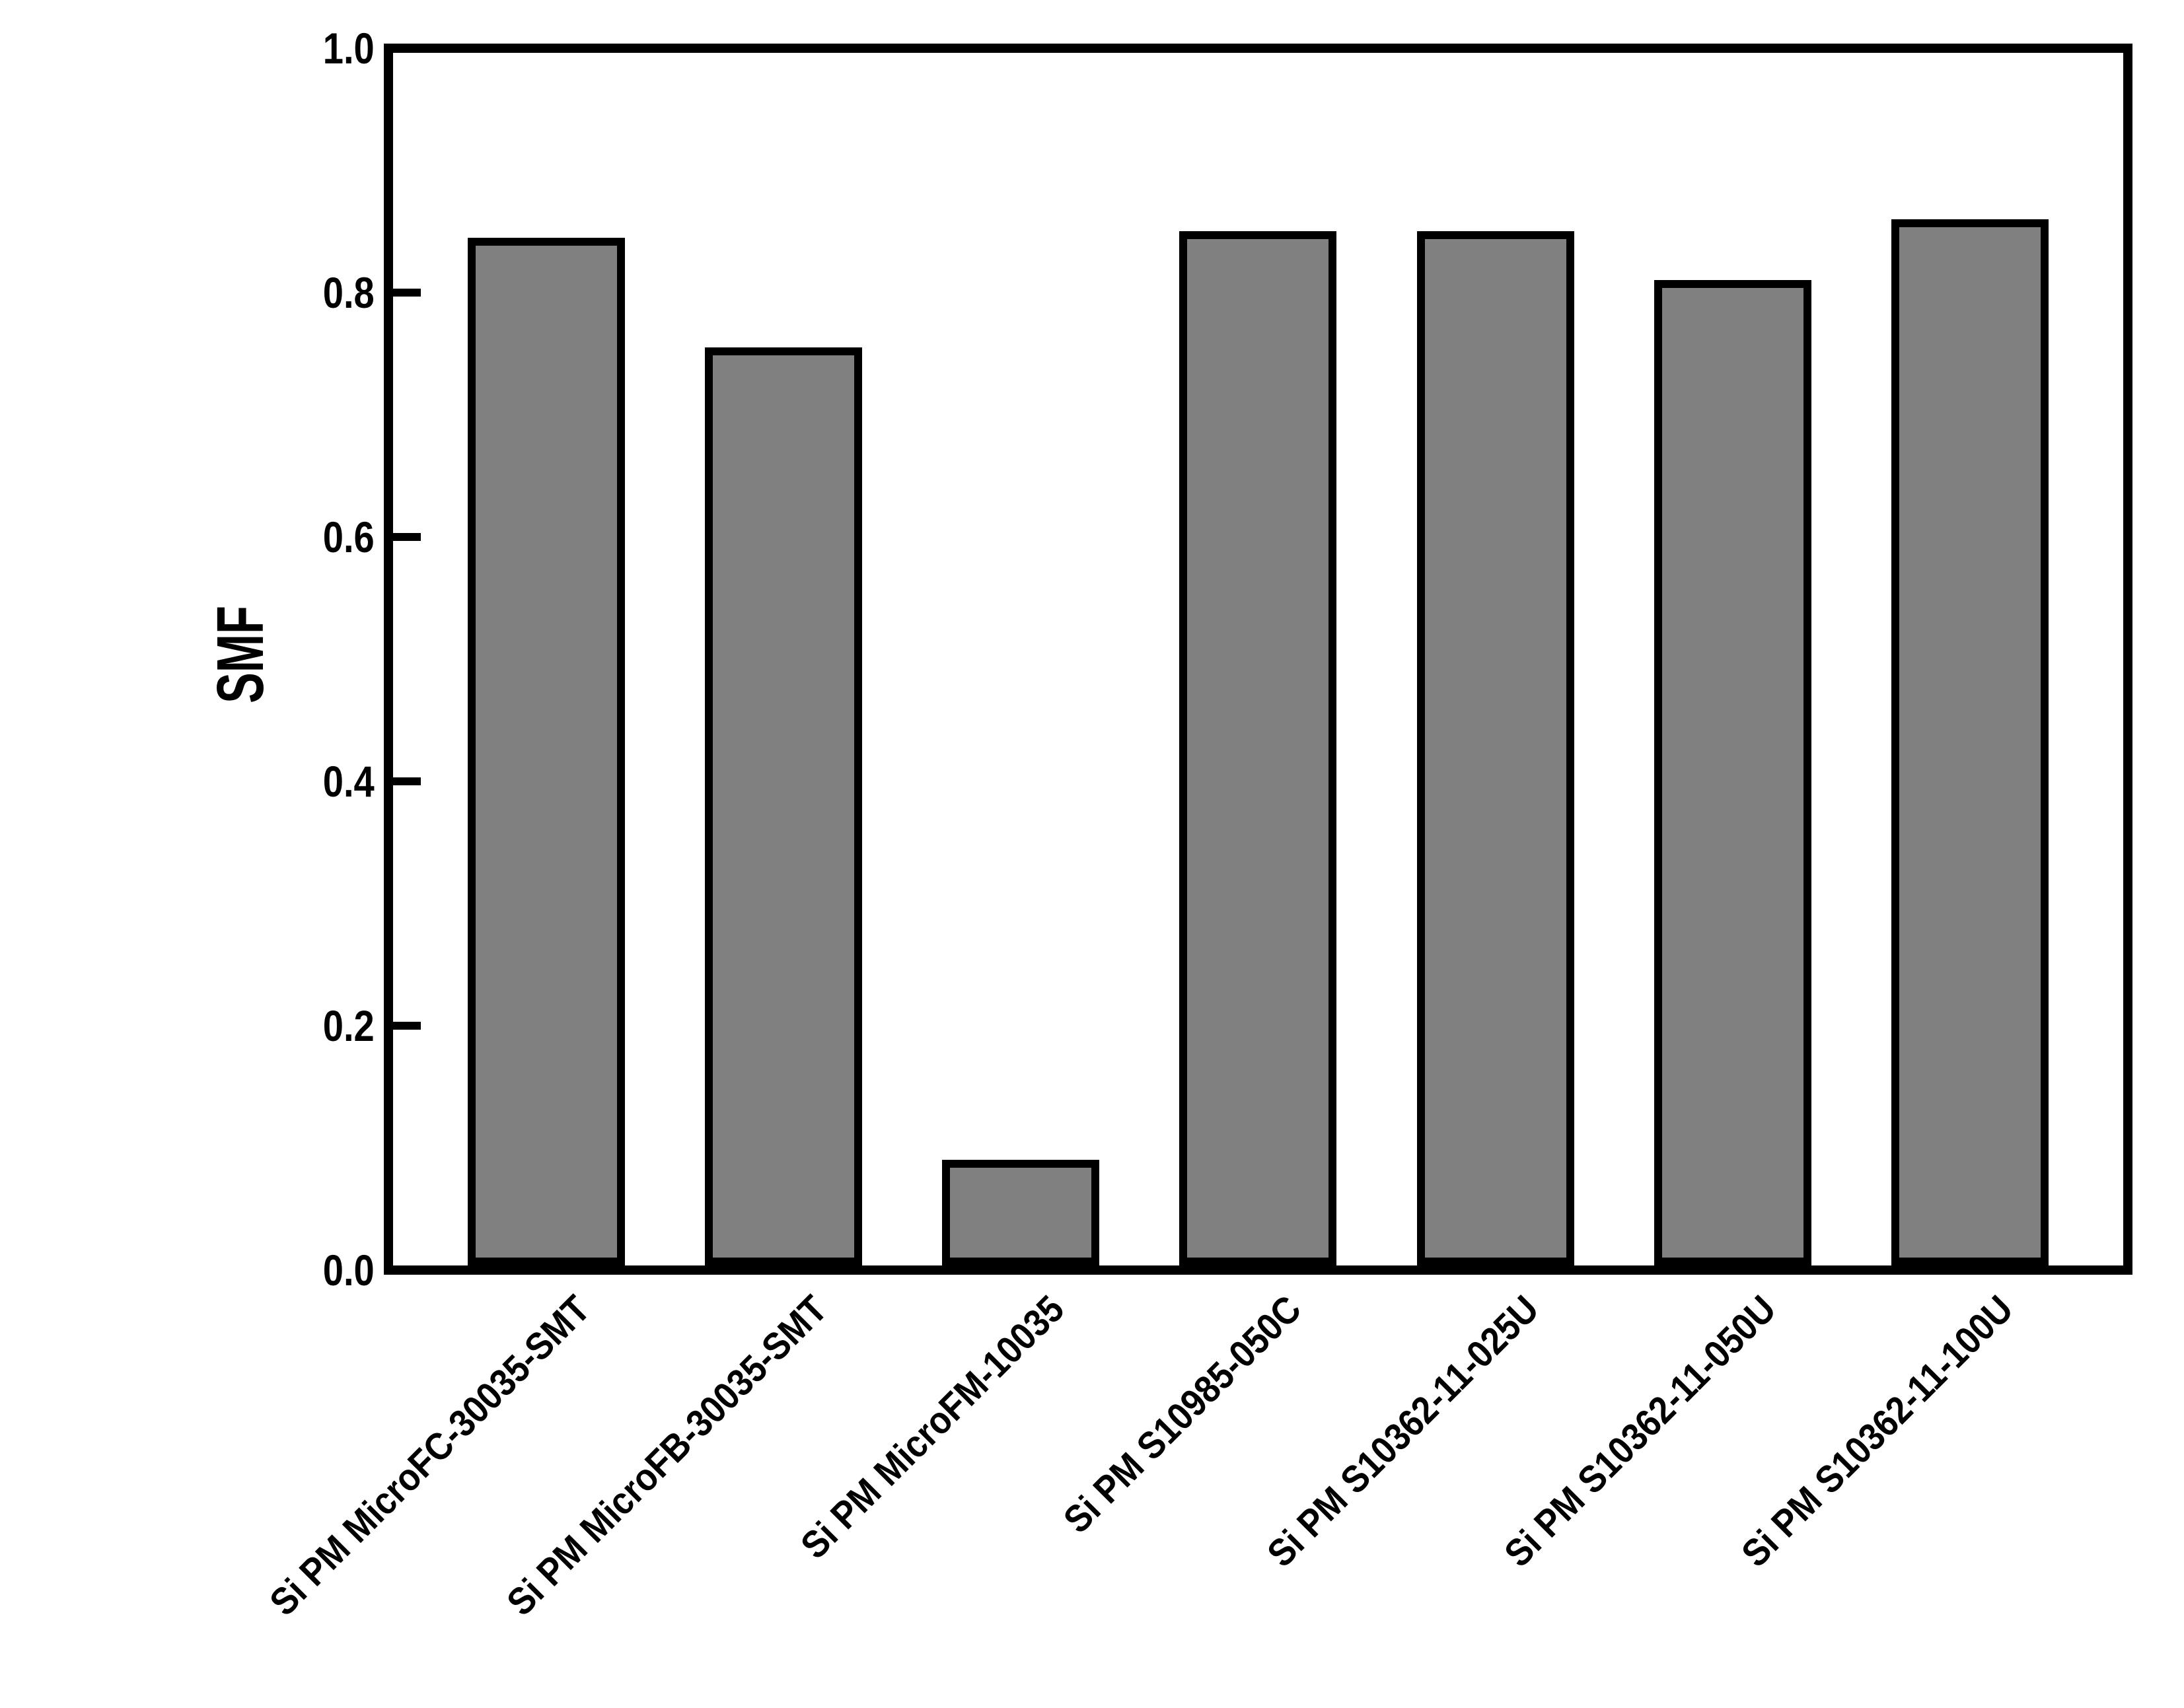 The width and height of the screenshot is (2184, 1708). Describe the element at coordinates (1257, 748) in the screenshot. I see `bar-si-pm-s10985-050c` at that location.